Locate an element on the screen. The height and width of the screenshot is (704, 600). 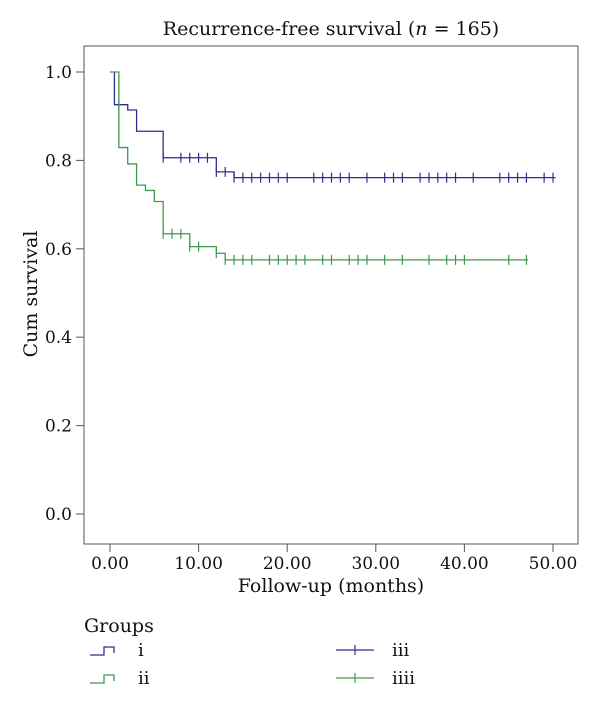
x-tick-label: 10.00 is located at coordinates (198, 564).